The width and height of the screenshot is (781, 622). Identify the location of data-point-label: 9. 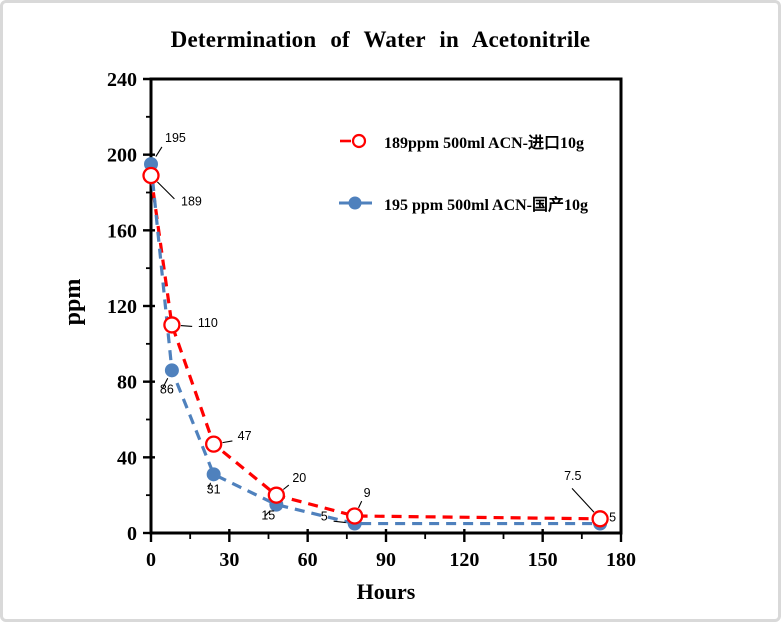
(367, 493).